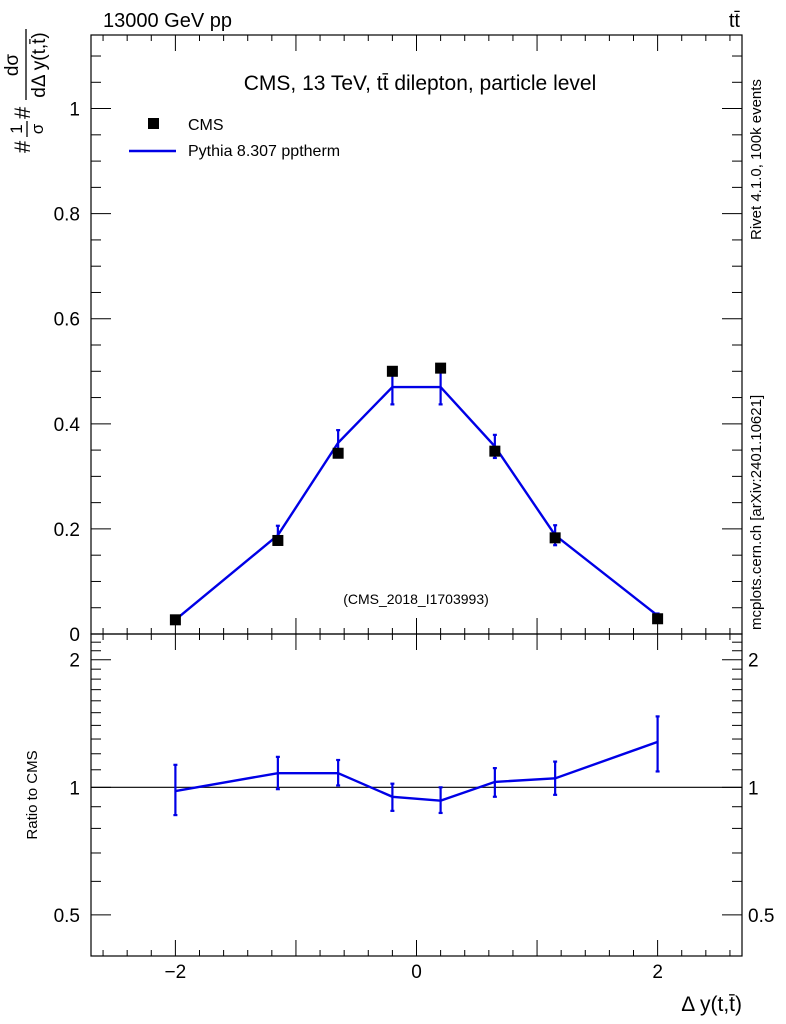 The width and height of the screenshot is (786, 1024). What do you see at coordinates (32, 794) in the screenshot?
I see `ratio-y-axis-label: Ratio to CMS` at bounding box center [32, 794].